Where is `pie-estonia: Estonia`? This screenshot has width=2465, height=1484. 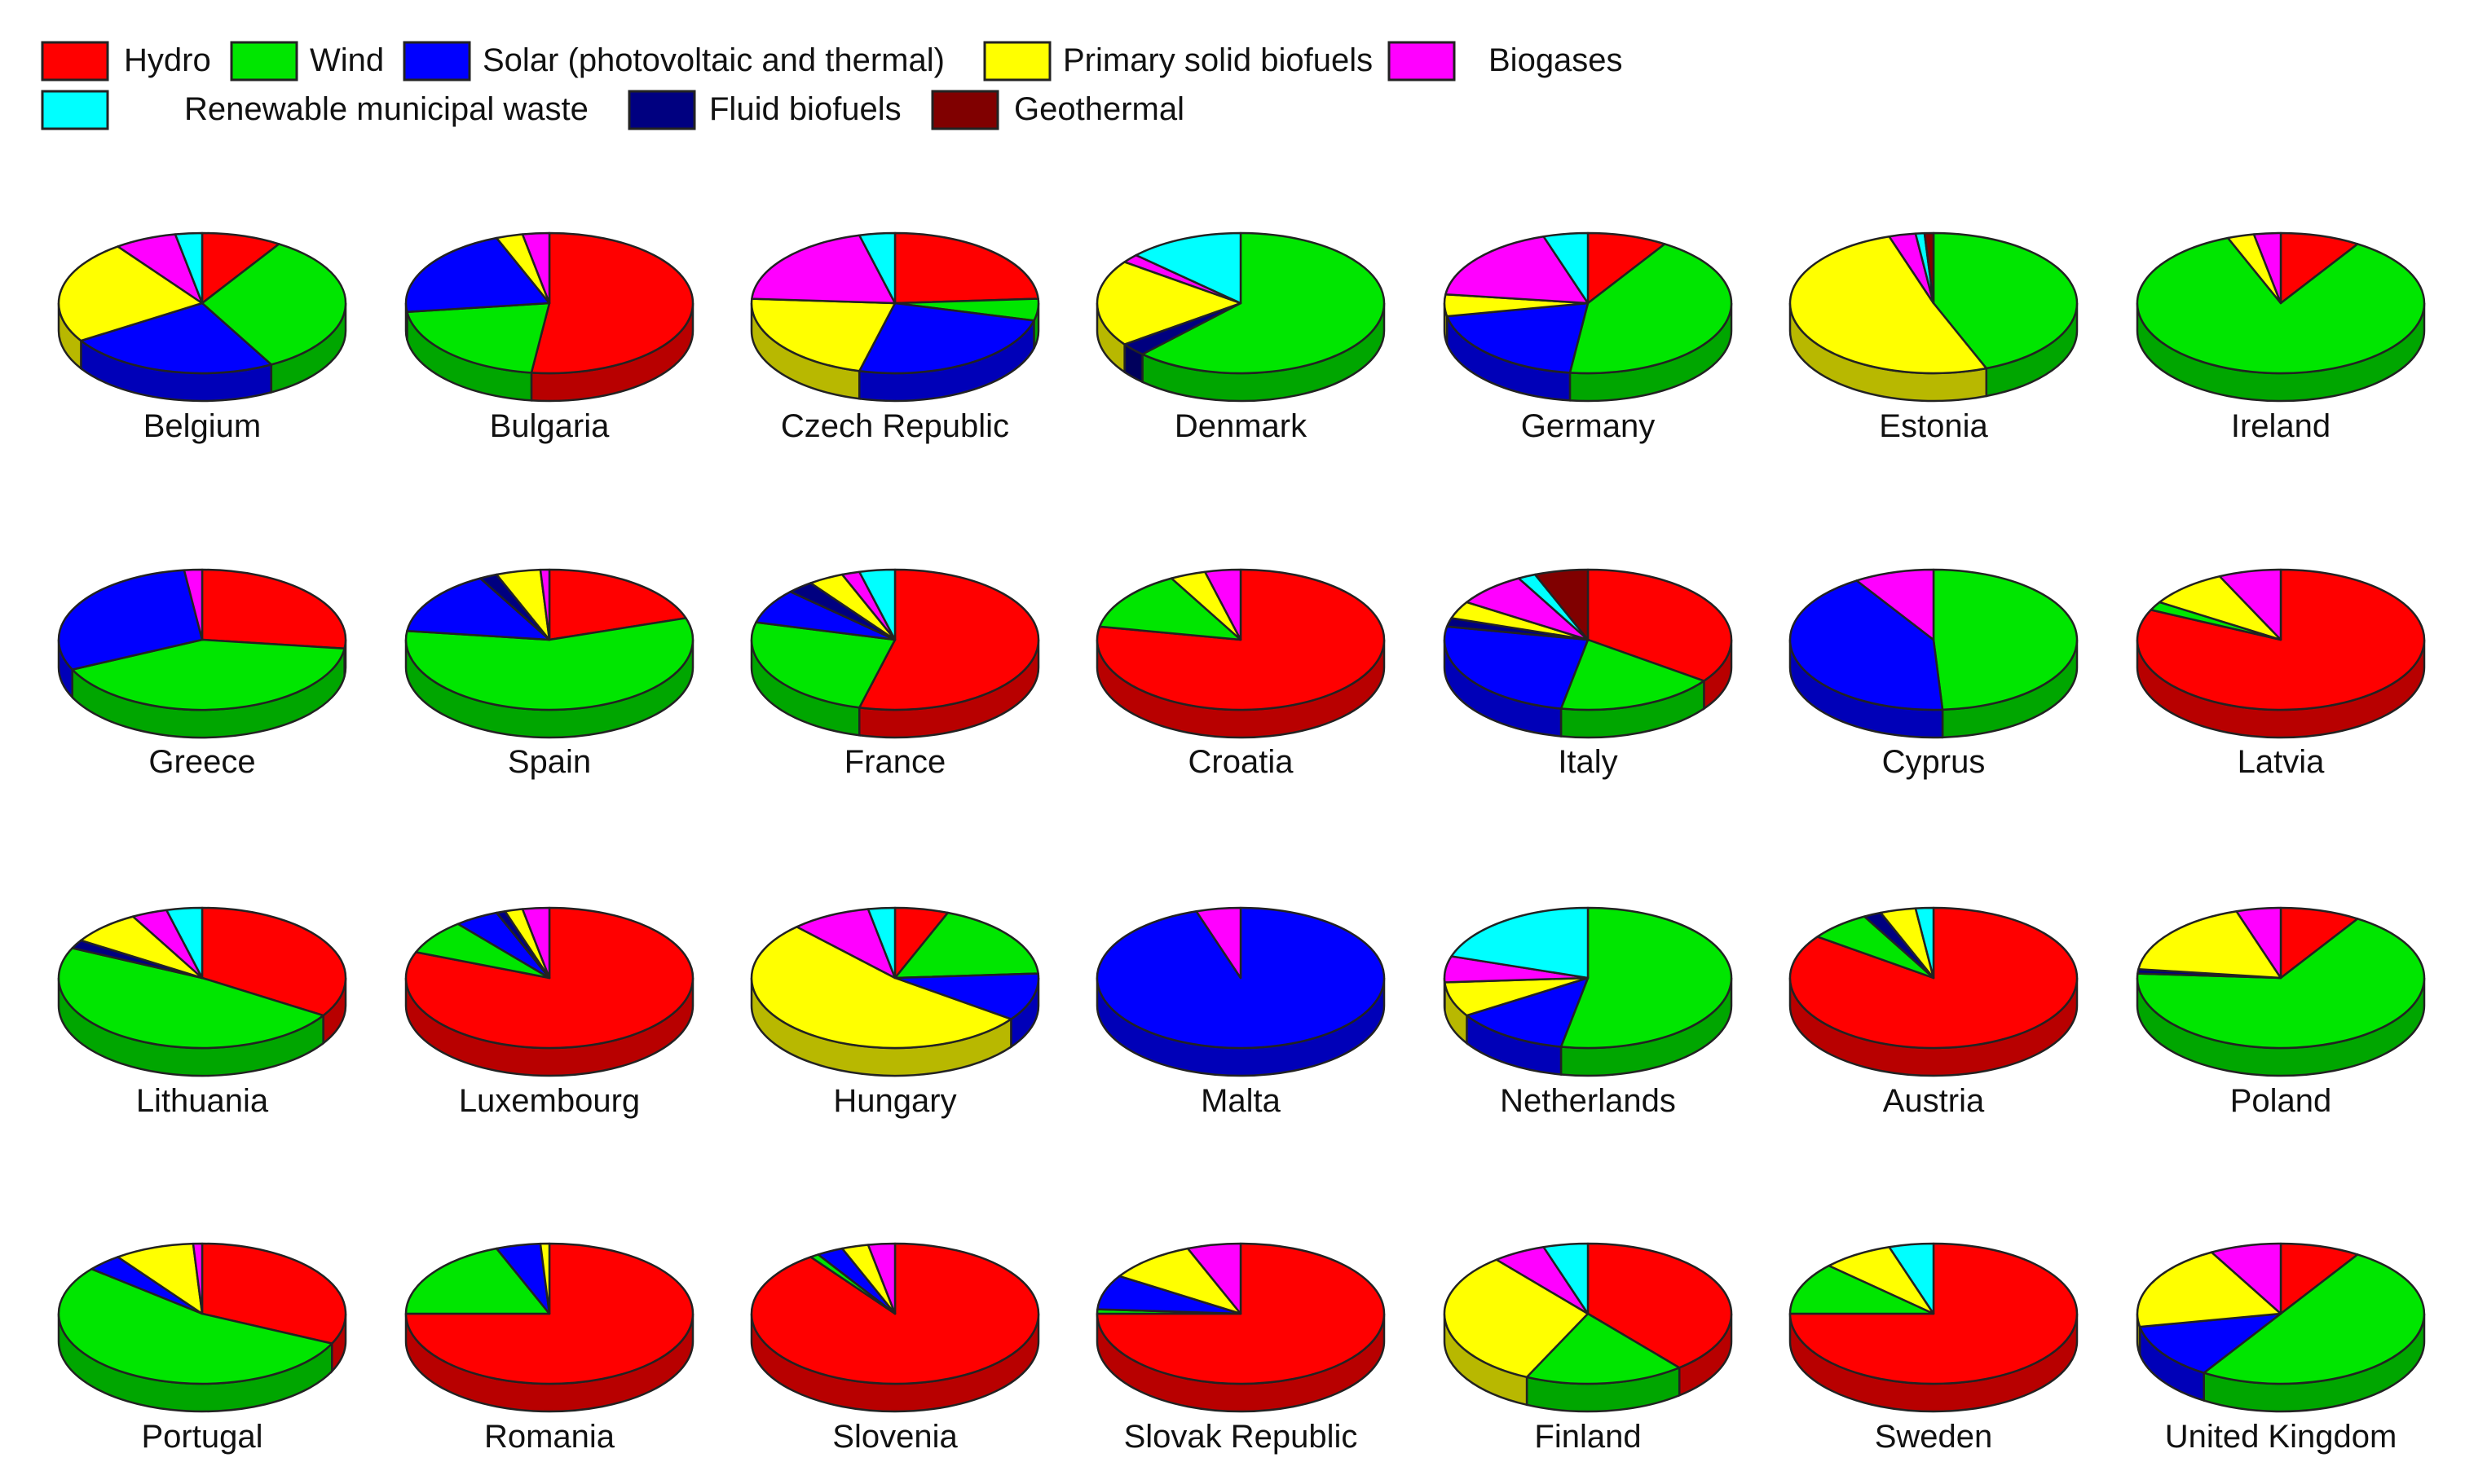
pie-estonia: Estonia is located at coordinates (1934, 337).